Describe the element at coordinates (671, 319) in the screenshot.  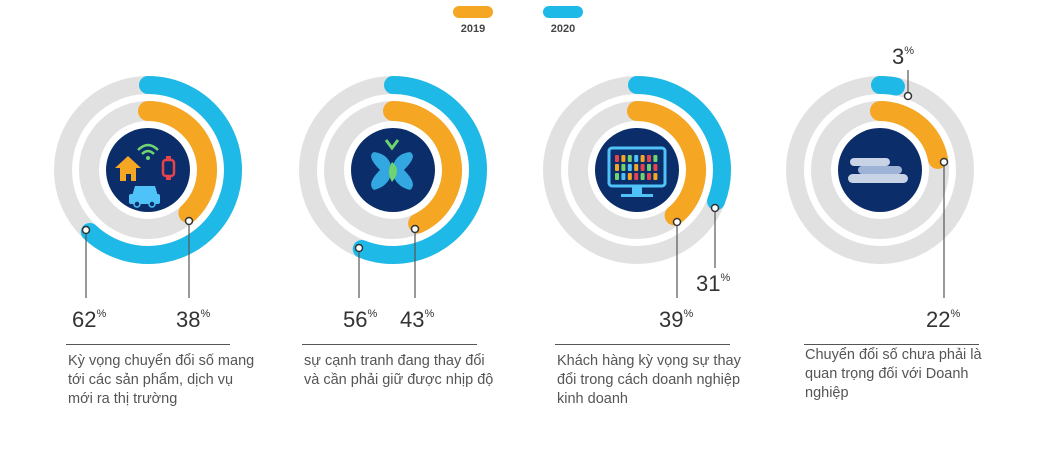
I see `value-number: 39` at that location.